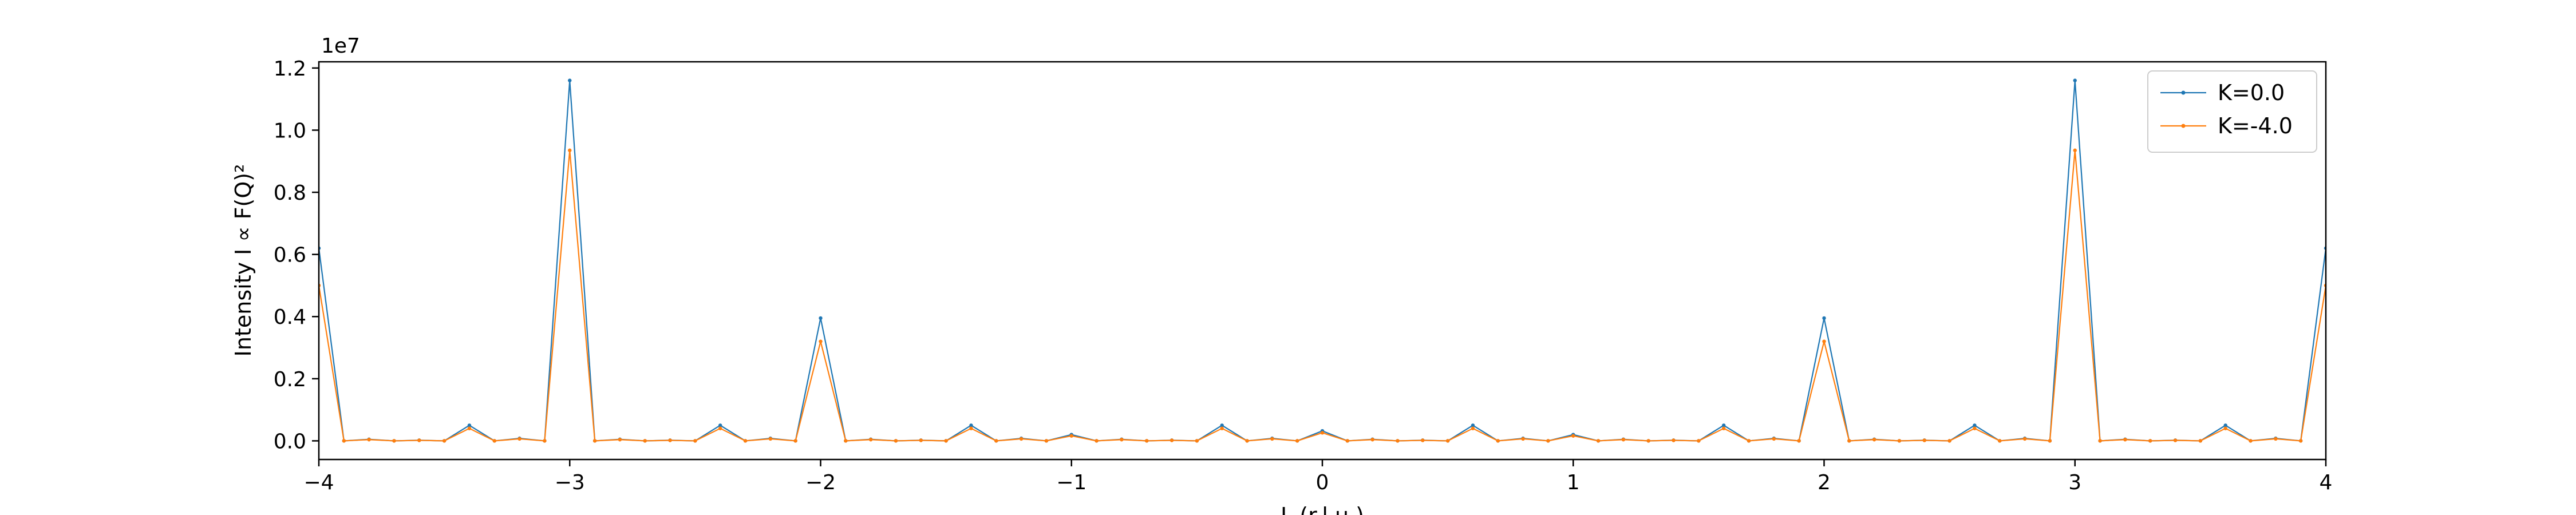 The image size is (2576, 515). I want to click on y-tick-label: 1.0, so click(290, 130).